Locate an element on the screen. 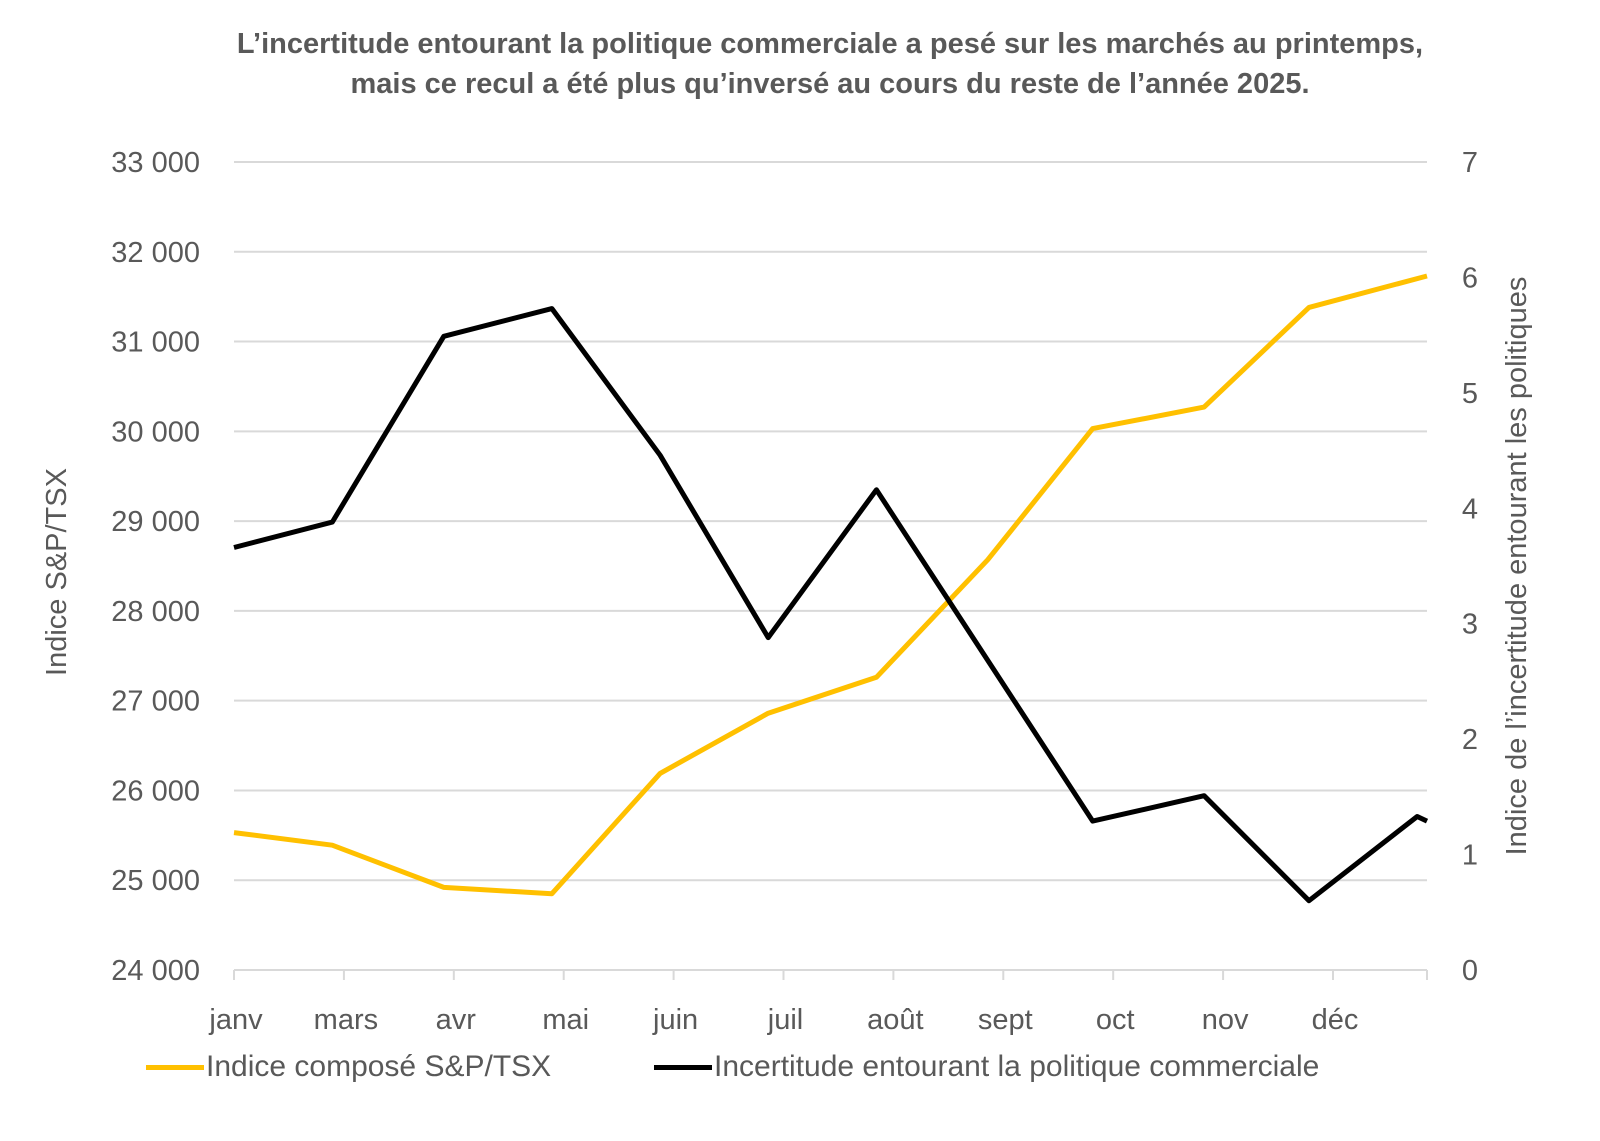  x-tick-label: août is located at coordinates (895, 1020).